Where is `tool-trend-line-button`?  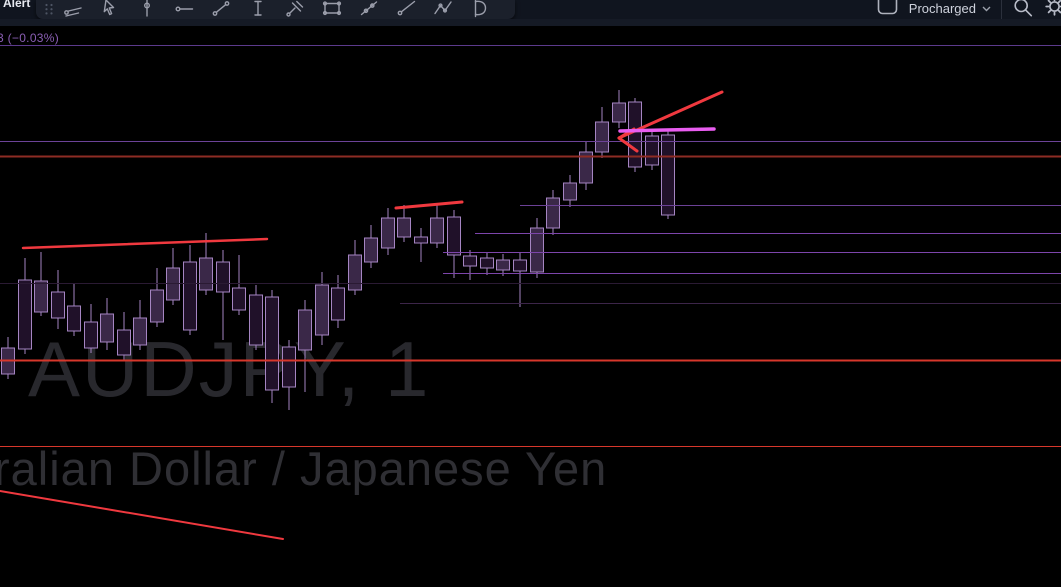 tool-trend-line-button is located at coordinates (221, 9).